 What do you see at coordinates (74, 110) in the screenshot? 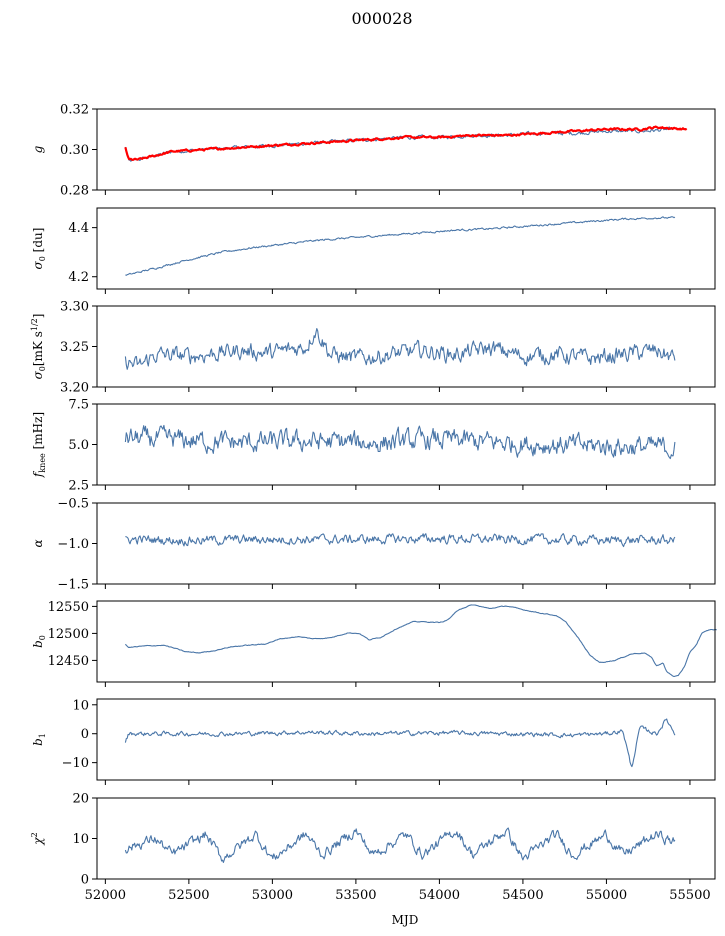
I see `y-tick-label: 0.32` at bounding box center [74, 110].